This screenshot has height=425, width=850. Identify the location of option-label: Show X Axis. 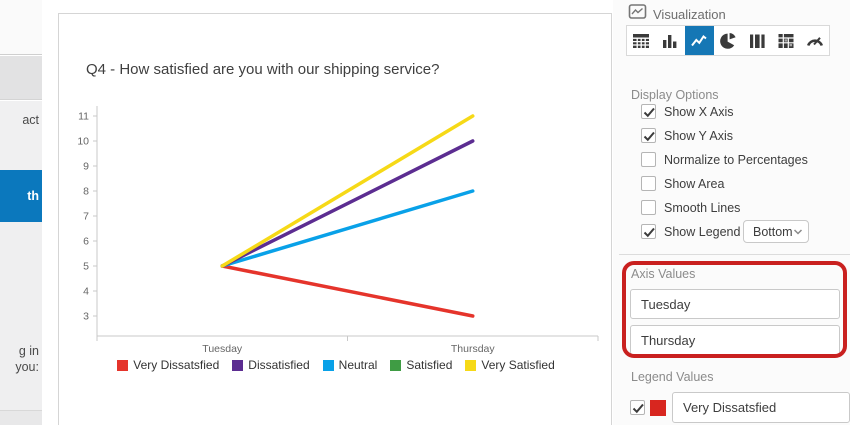
(699, 111).